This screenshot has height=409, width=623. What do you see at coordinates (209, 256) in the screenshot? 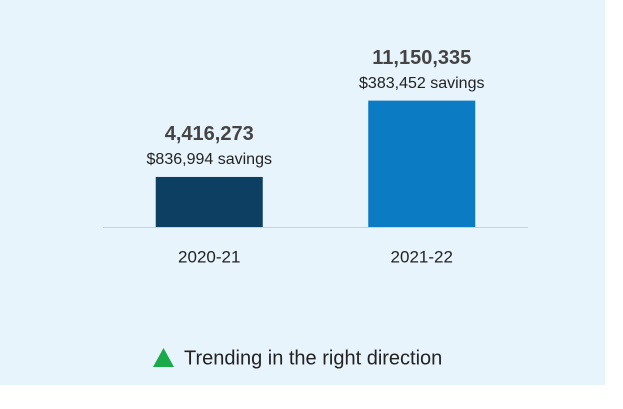
I see `x-tick-label: 2020-21` at bounding box center [209, 256].